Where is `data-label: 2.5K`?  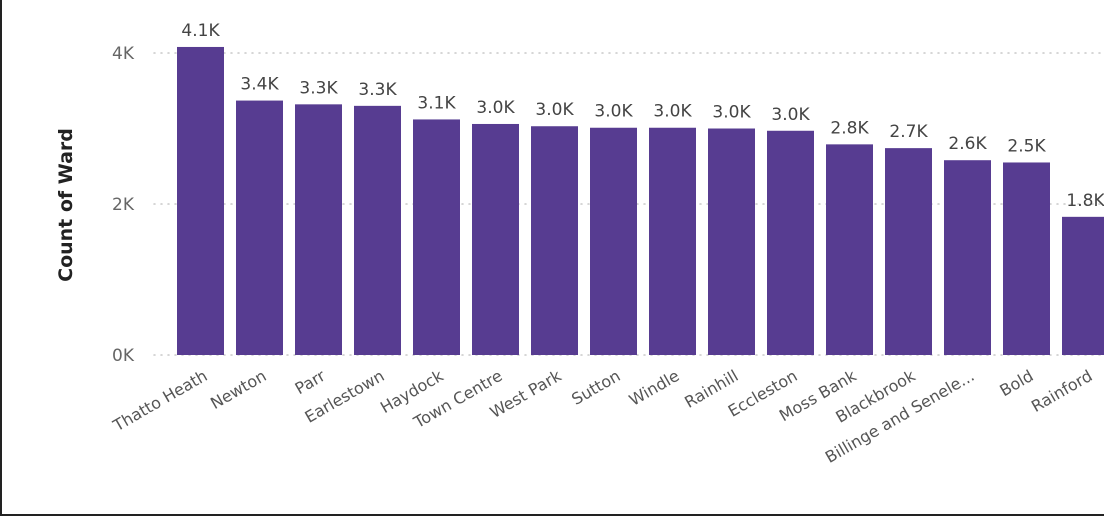
data-label: 2.5K is located at coordinates (1026, 146).